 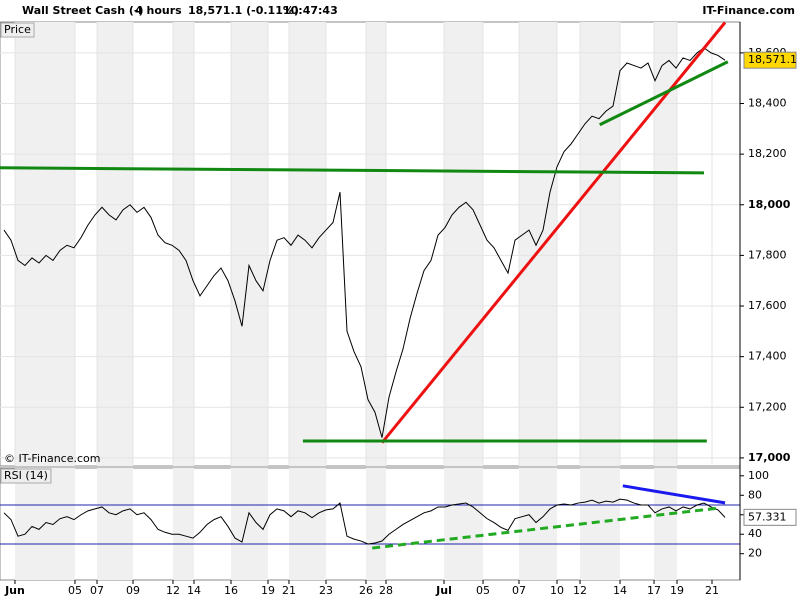 I want to click on credit: © IT-Finance.com, so click(x=52, y=458).